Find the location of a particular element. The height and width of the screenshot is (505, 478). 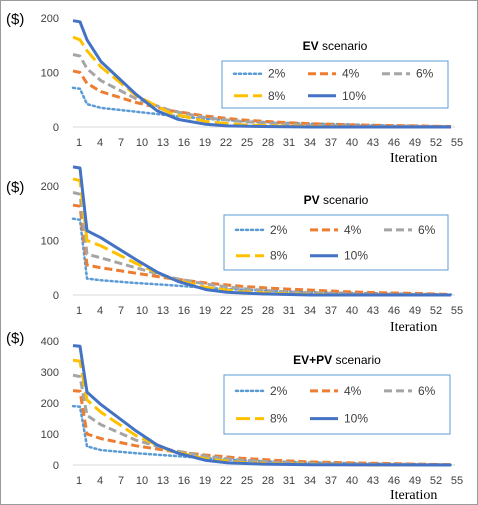

x-tick-label: 43 is located at coordinates (373, 311).